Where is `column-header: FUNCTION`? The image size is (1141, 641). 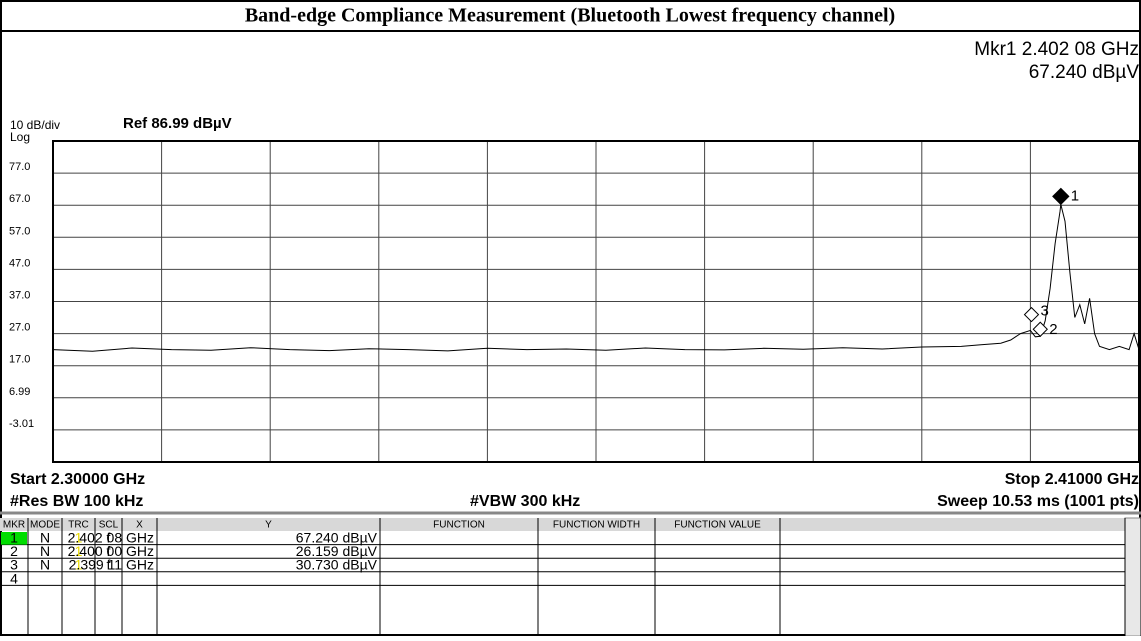
column-header: FUNCTION is located at coordinates (459, 525).